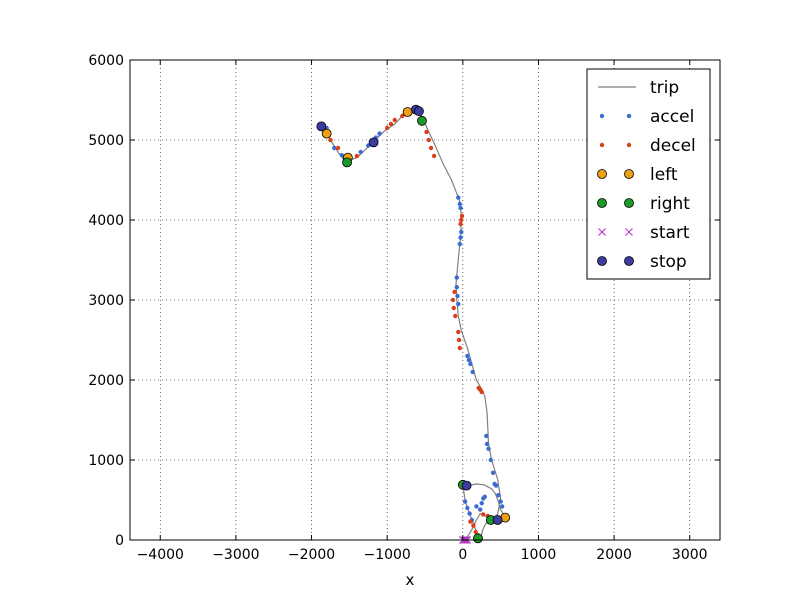 The width and height of the screenshot is (800, 600). I want to click on legend-label: accel, so click(672, 117).